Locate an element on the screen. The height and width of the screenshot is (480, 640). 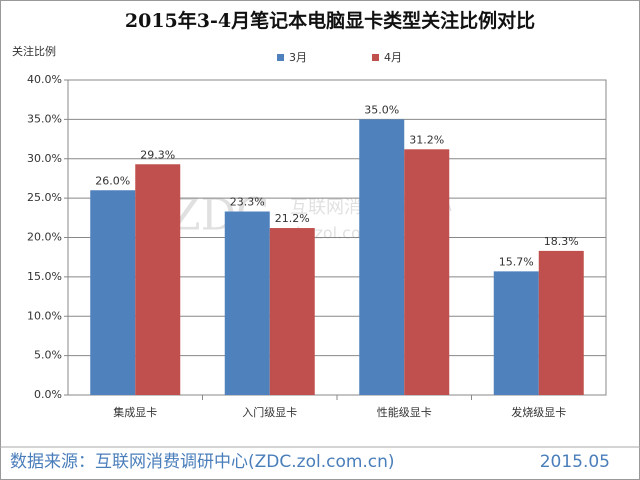
y-tick-label: 10.0% is located at coordinates (44, 315).